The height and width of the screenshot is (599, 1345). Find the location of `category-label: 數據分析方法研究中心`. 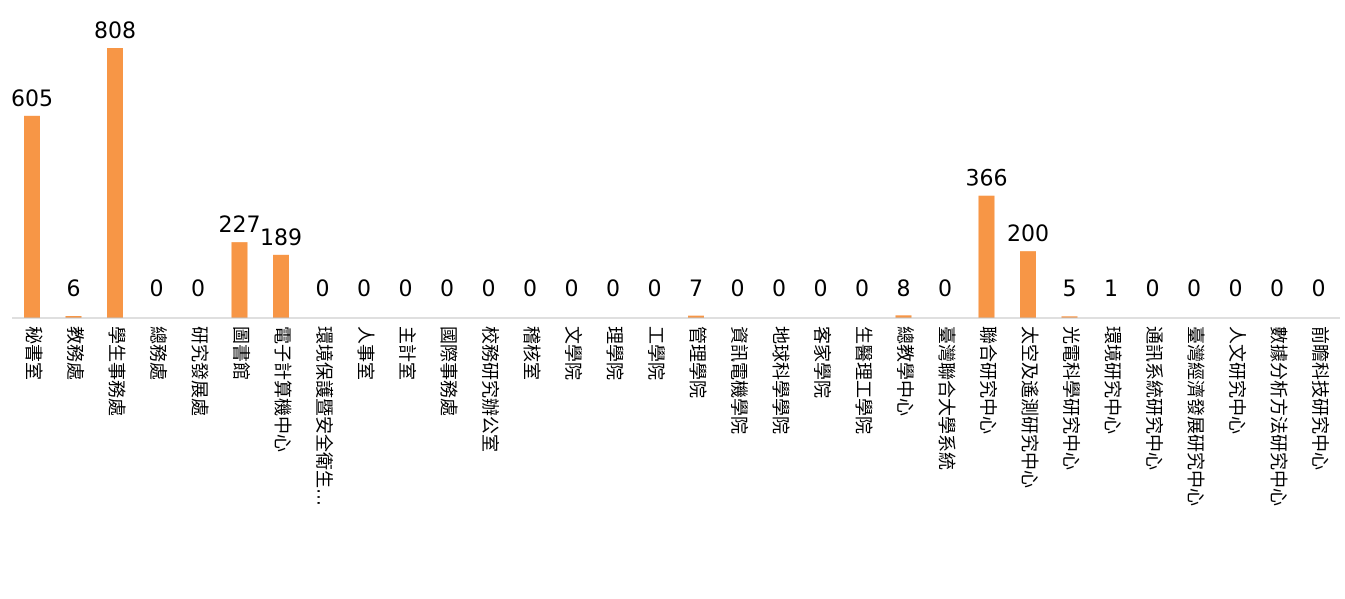

category-label: 數據分析方法研究中心 is located at coordinates (1277, 416).